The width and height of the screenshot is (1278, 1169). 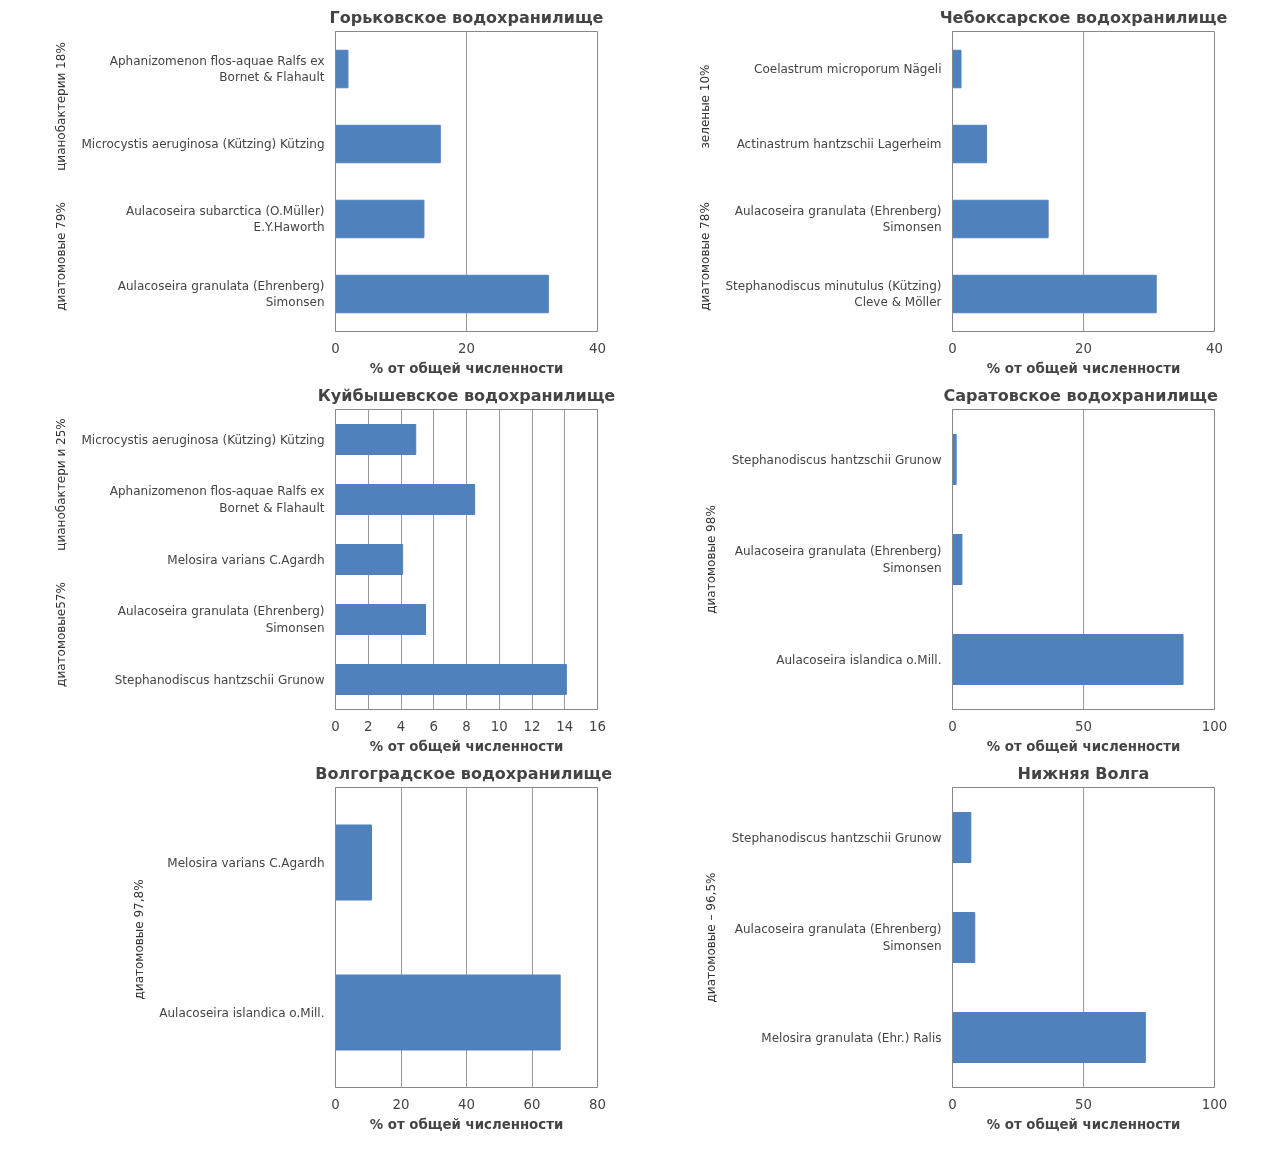 I want to click on chart-title: Саратовское водохранилище, so click(x=1080, y=395).